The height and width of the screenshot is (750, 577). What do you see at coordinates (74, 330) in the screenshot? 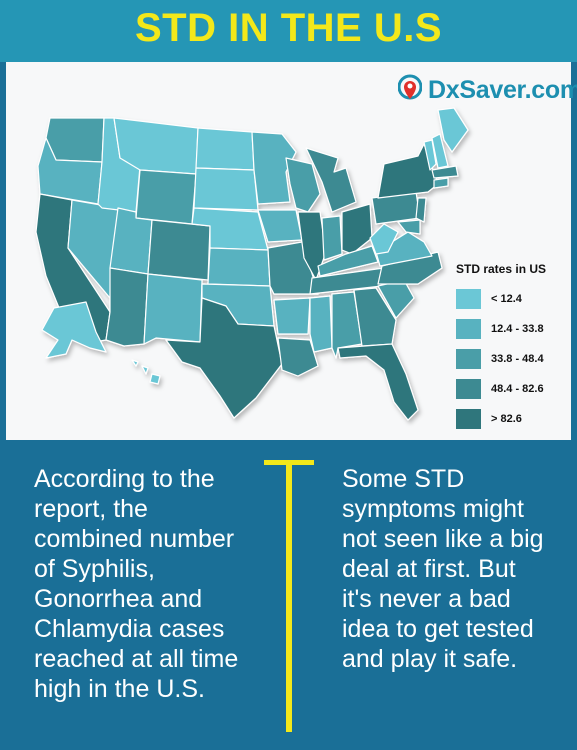
I see `state-alaska` at bounding box center [74, 330].